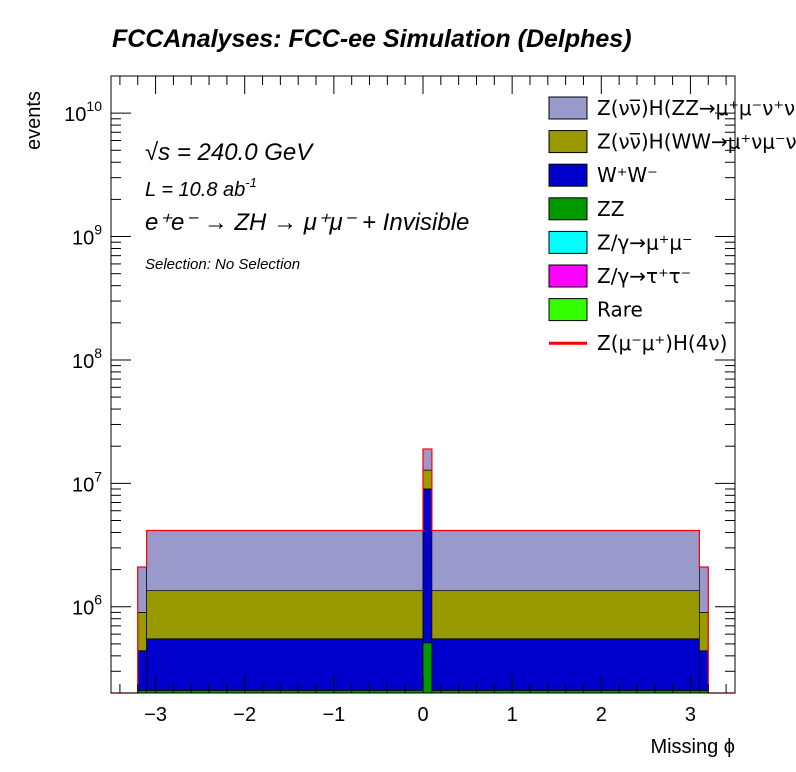 The image size is (796, 772). What do you see at coordinates (195, 190) in the screenshot?
I see `annotation-luminosity-text: L = 10.8 ab` at bounding box center [195, 190].